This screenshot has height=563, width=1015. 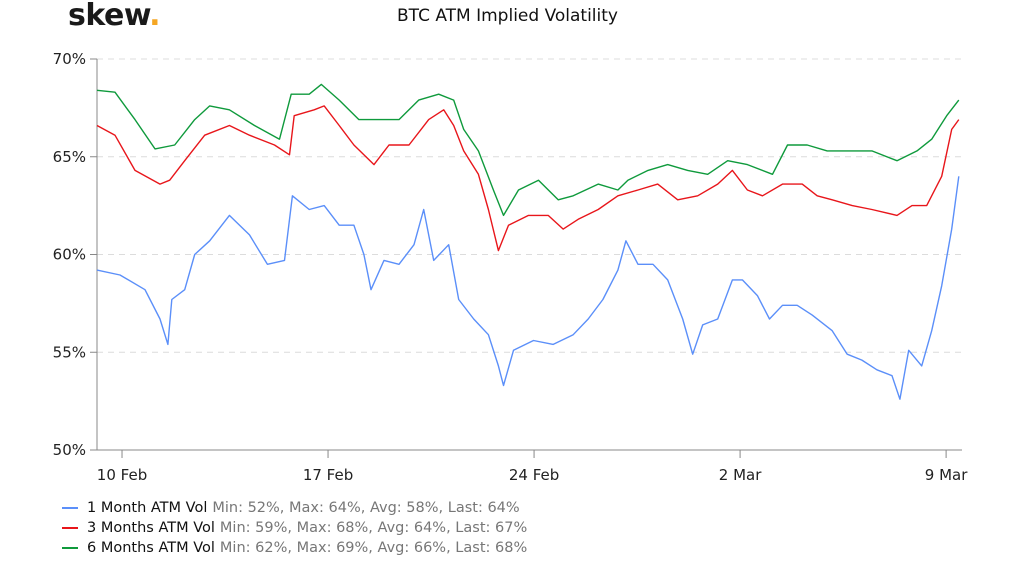 What do you see at coordinates (740, 475) in the screenshot?
I see `x-tick-label: 2 Mar` at bounding box center [740, 475].